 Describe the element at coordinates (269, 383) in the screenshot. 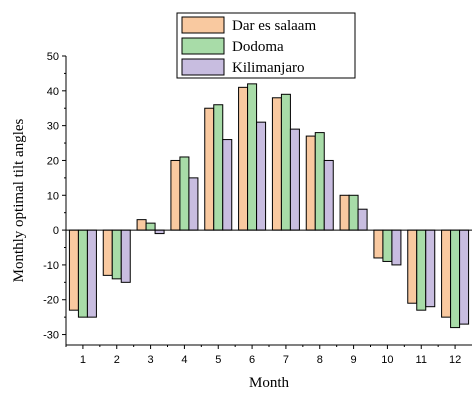

I see `x-axis-title: Month` at that location.